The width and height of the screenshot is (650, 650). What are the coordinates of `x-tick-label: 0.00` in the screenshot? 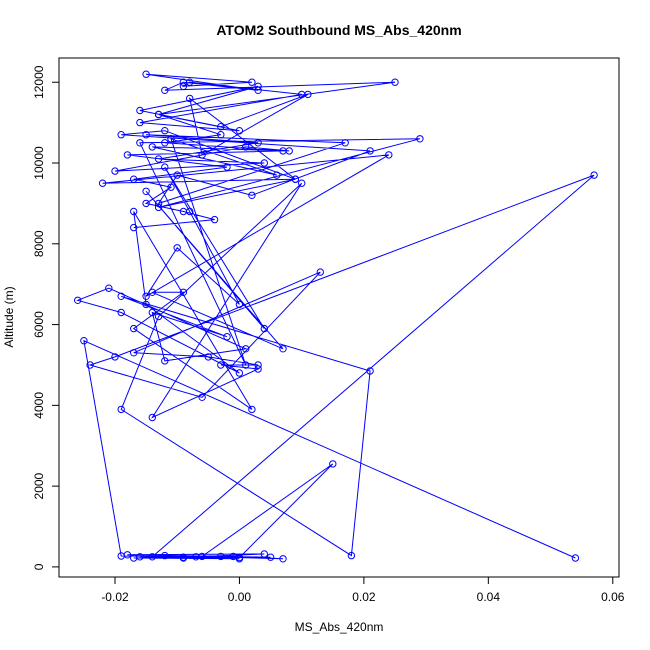 It's located at (240, 597).